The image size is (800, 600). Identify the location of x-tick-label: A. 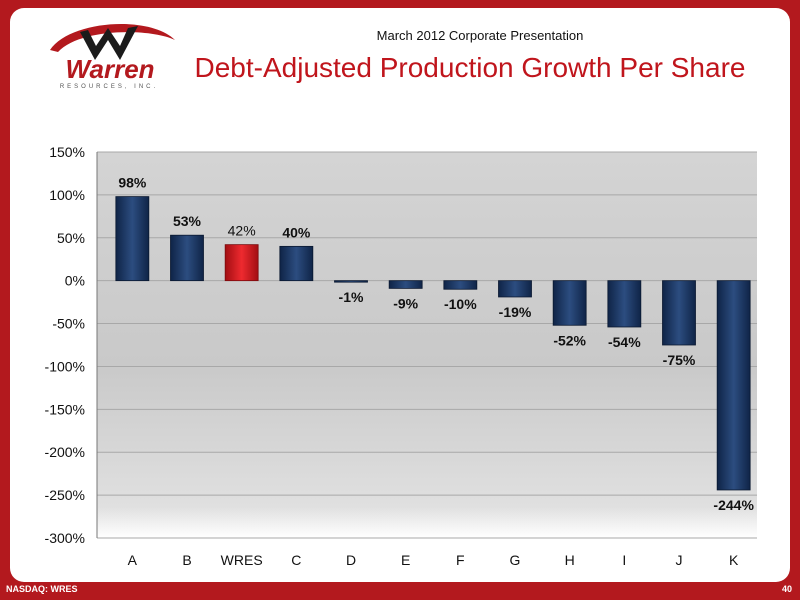
(133, 560).